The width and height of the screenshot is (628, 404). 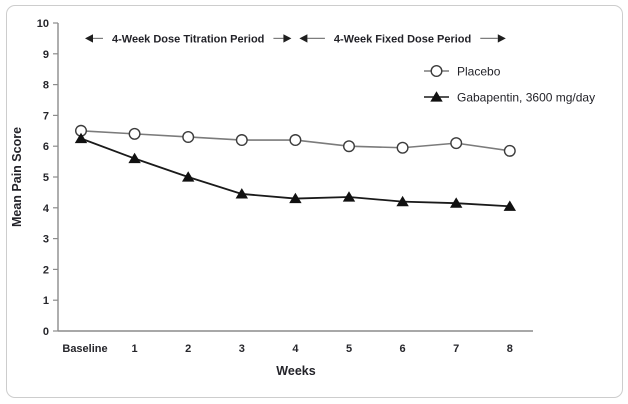 I want to click on x-tick-label: 3, so click(x=242, y=349).